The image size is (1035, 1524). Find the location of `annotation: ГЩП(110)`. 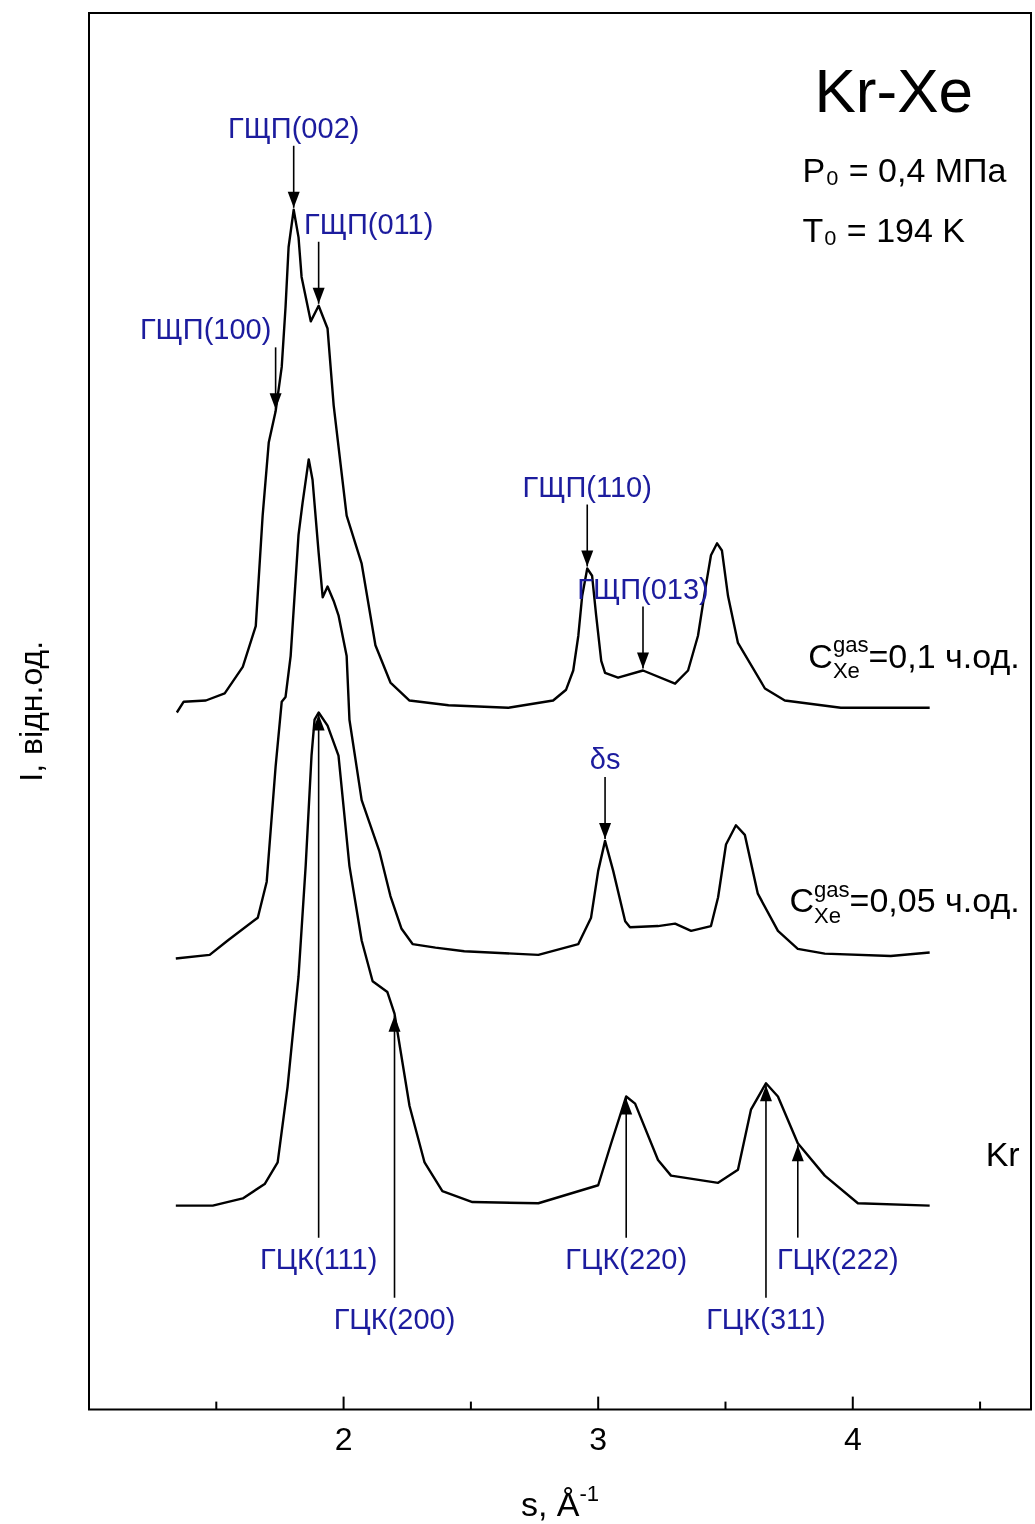

annotation: ГЩП(110) is located at coordinates (587, 486).